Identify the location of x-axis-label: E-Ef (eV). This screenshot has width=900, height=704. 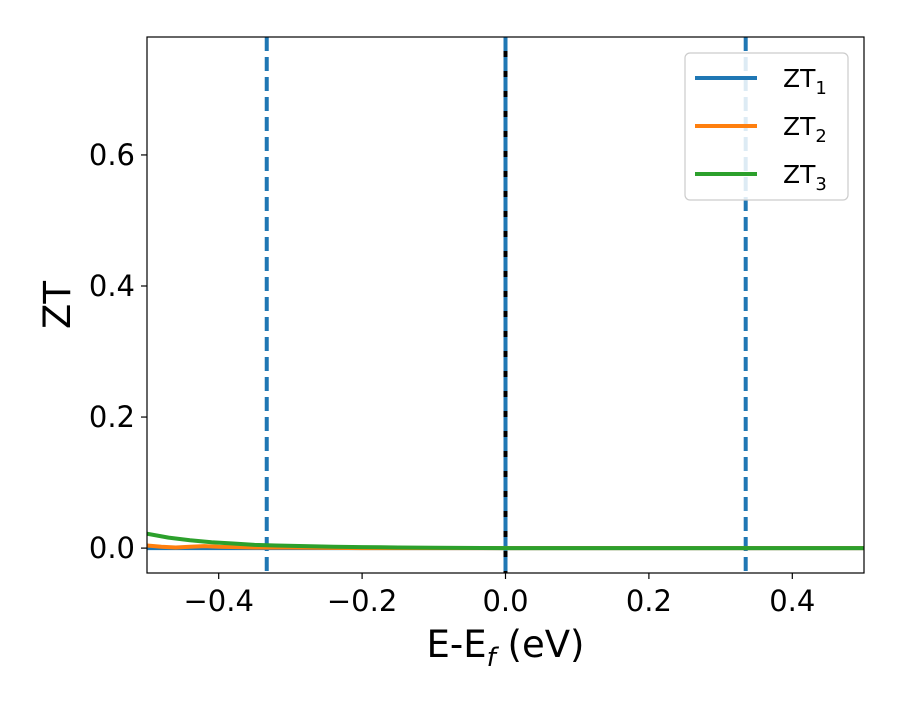
(506, 648).